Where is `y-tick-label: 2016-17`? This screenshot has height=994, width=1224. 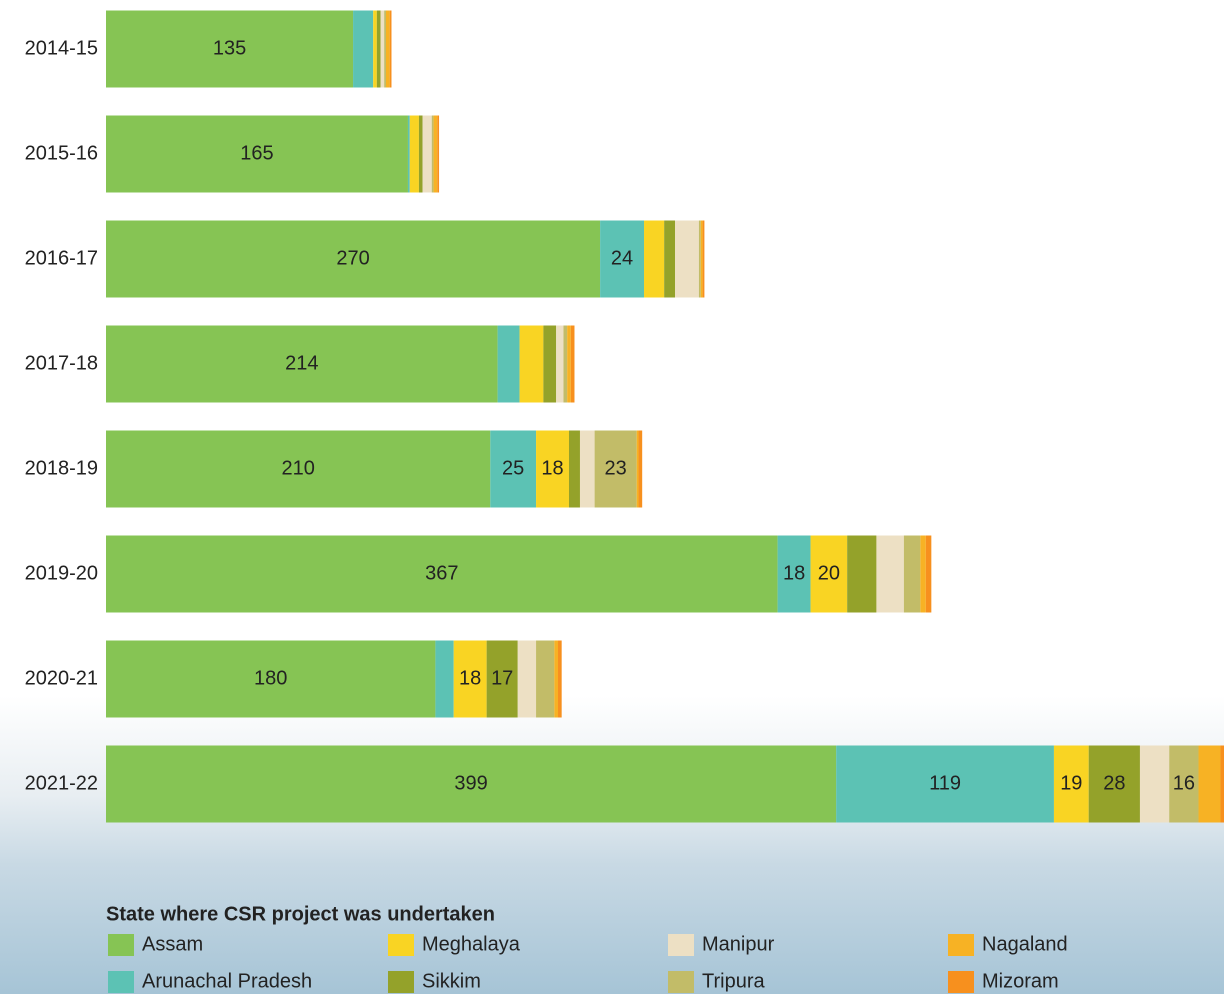 y-tick-label: 2016-17 is located at coordinates (61, 258).